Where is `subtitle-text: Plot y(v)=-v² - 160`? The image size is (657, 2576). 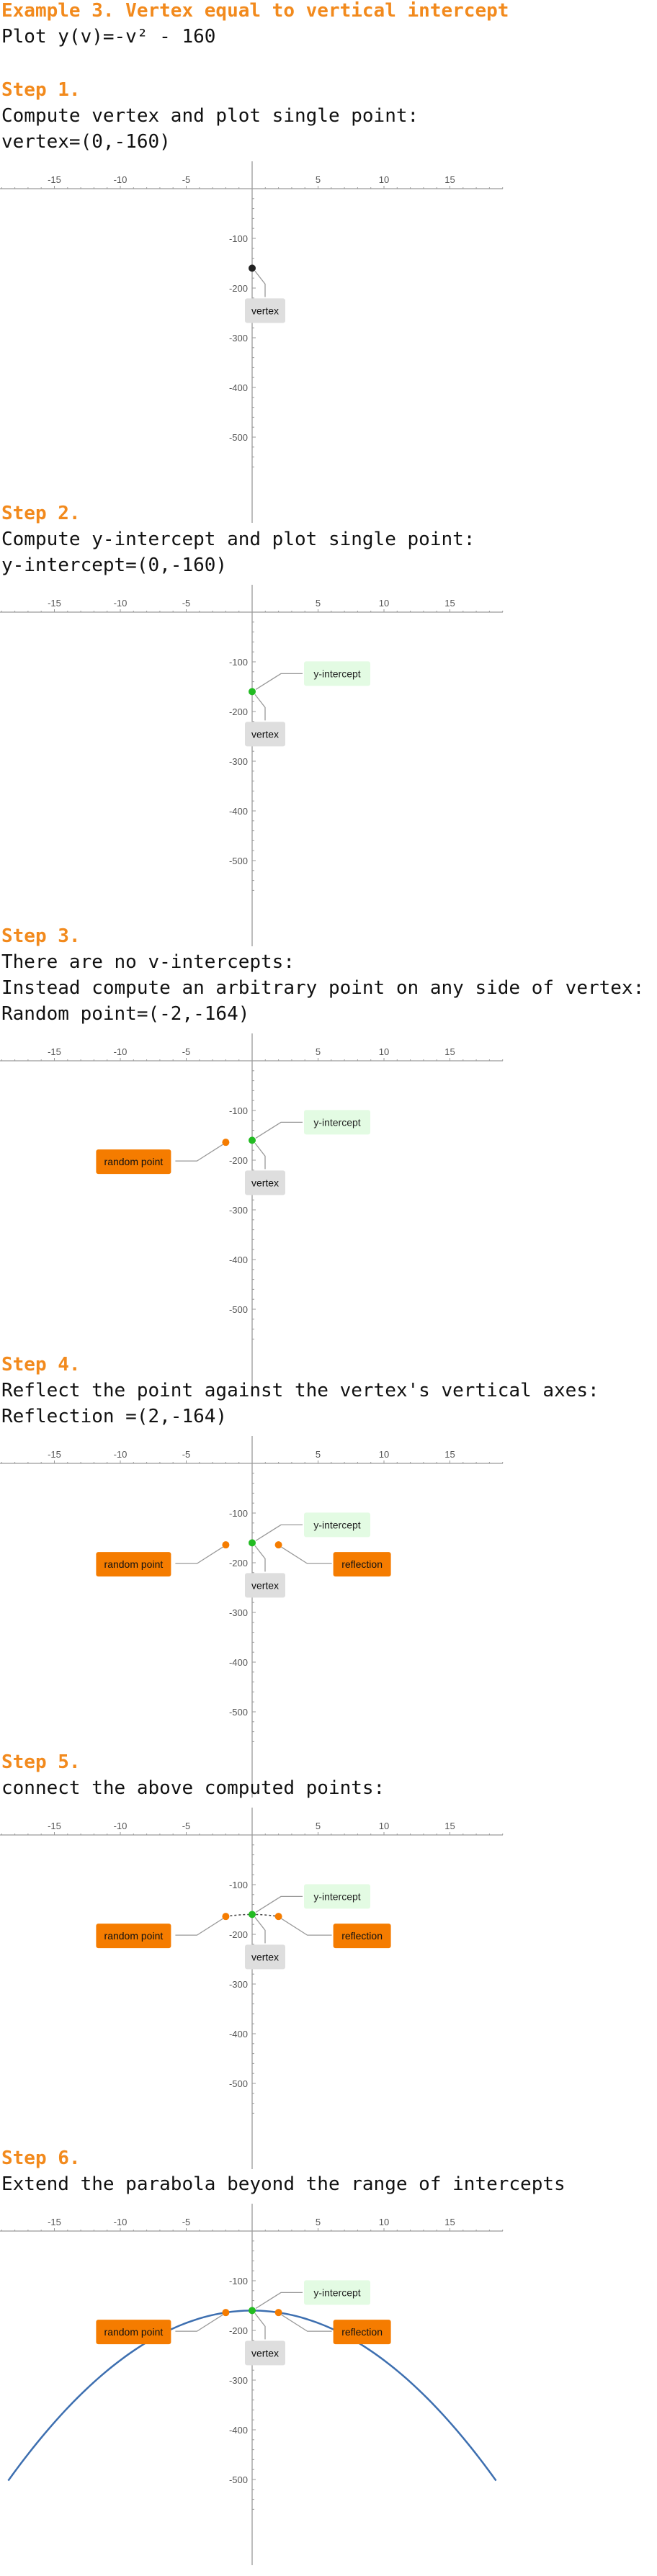 subtitle-text: Plot y(v)=-v² - 160 is located at coordinates (108, 37).